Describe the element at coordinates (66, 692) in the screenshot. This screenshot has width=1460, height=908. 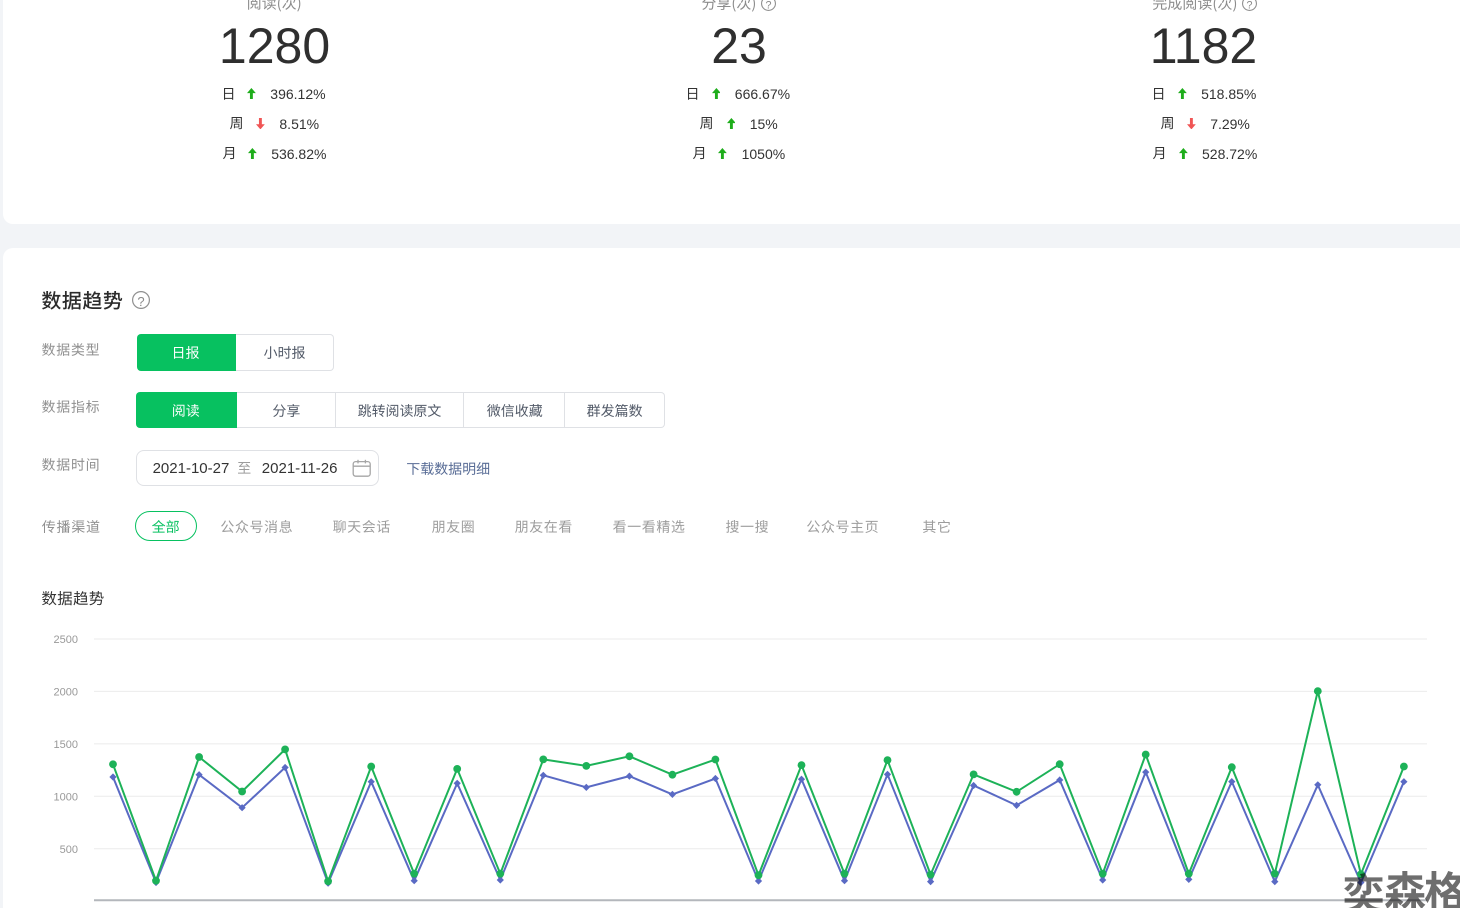
I see `svg-text: 2000` at that location.